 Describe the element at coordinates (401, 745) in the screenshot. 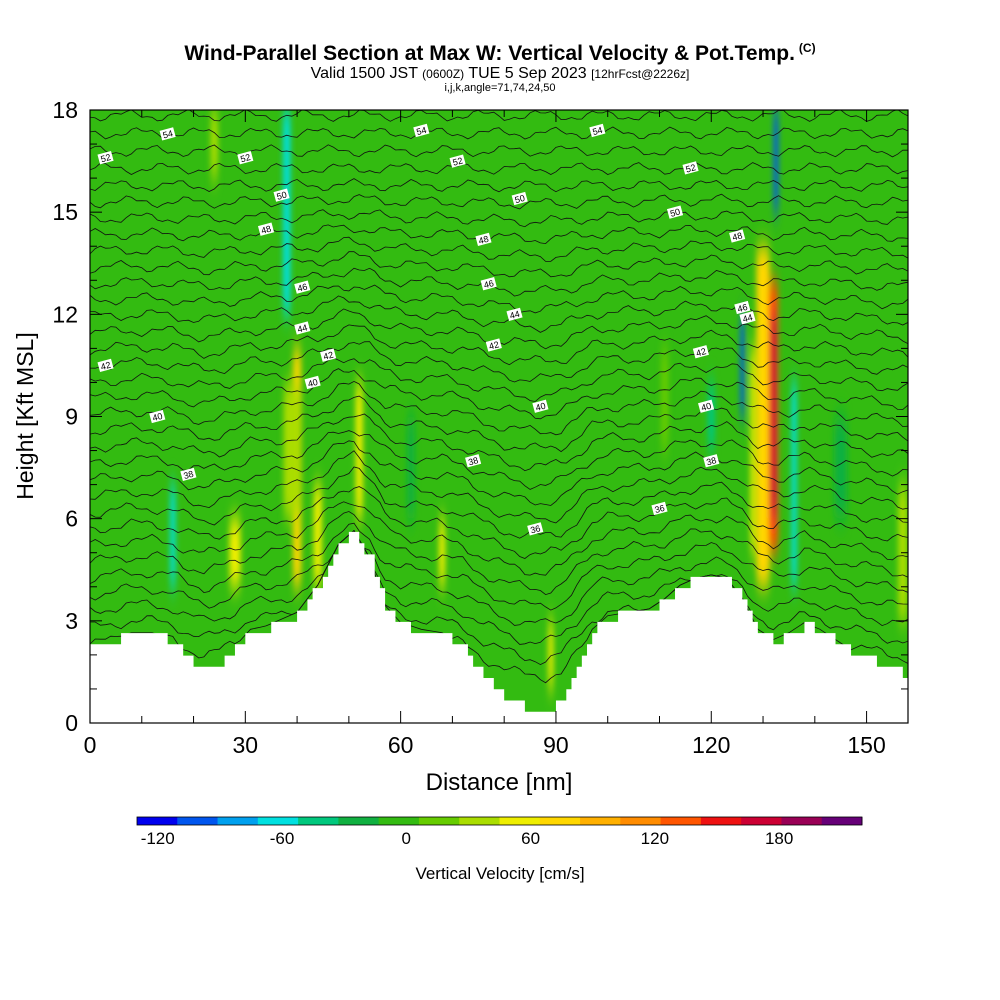

I see `x-tick-label: 60` at that location.